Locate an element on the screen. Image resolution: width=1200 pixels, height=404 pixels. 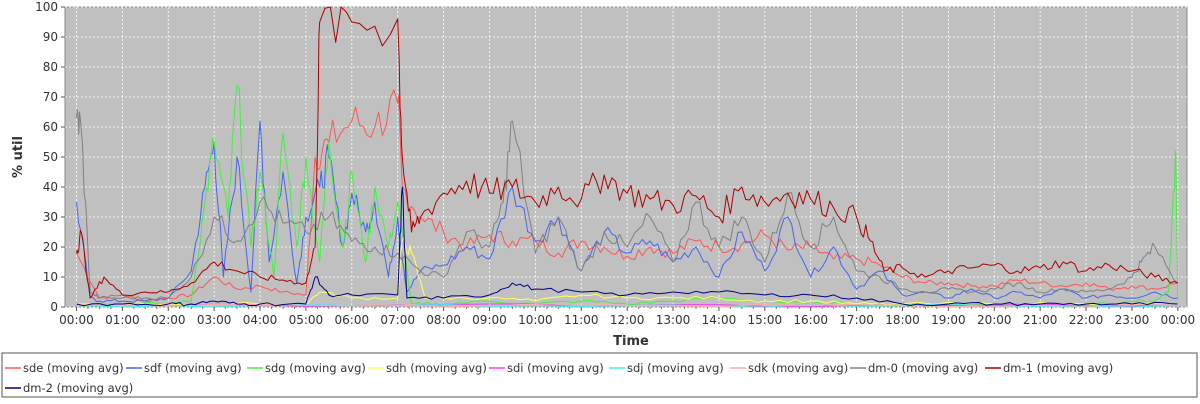
x-tick-label: 01:00 is located at coordinates (122, 320).